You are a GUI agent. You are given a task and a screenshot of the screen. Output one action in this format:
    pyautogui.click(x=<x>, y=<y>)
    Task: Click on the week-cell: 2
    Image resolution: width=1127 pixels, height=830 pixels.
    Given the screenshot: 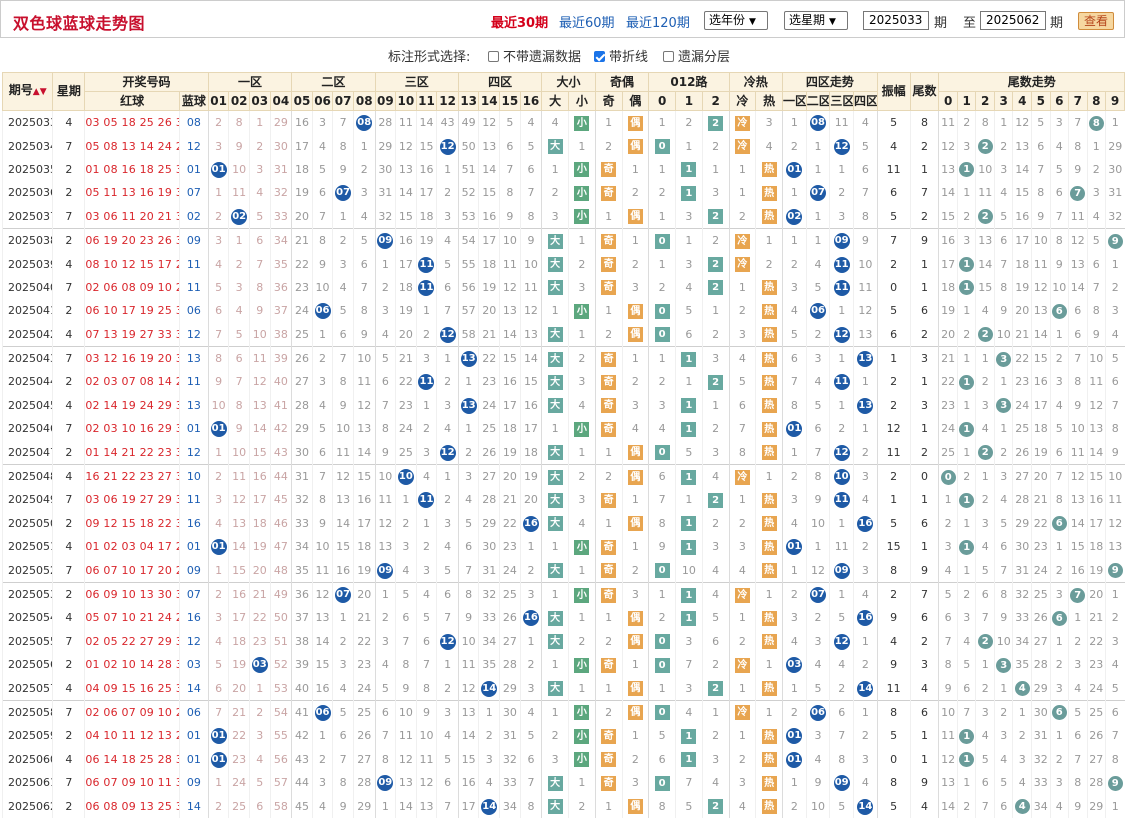 What is the action you would take?
    pyautogui.click(x=68, y=240)
    